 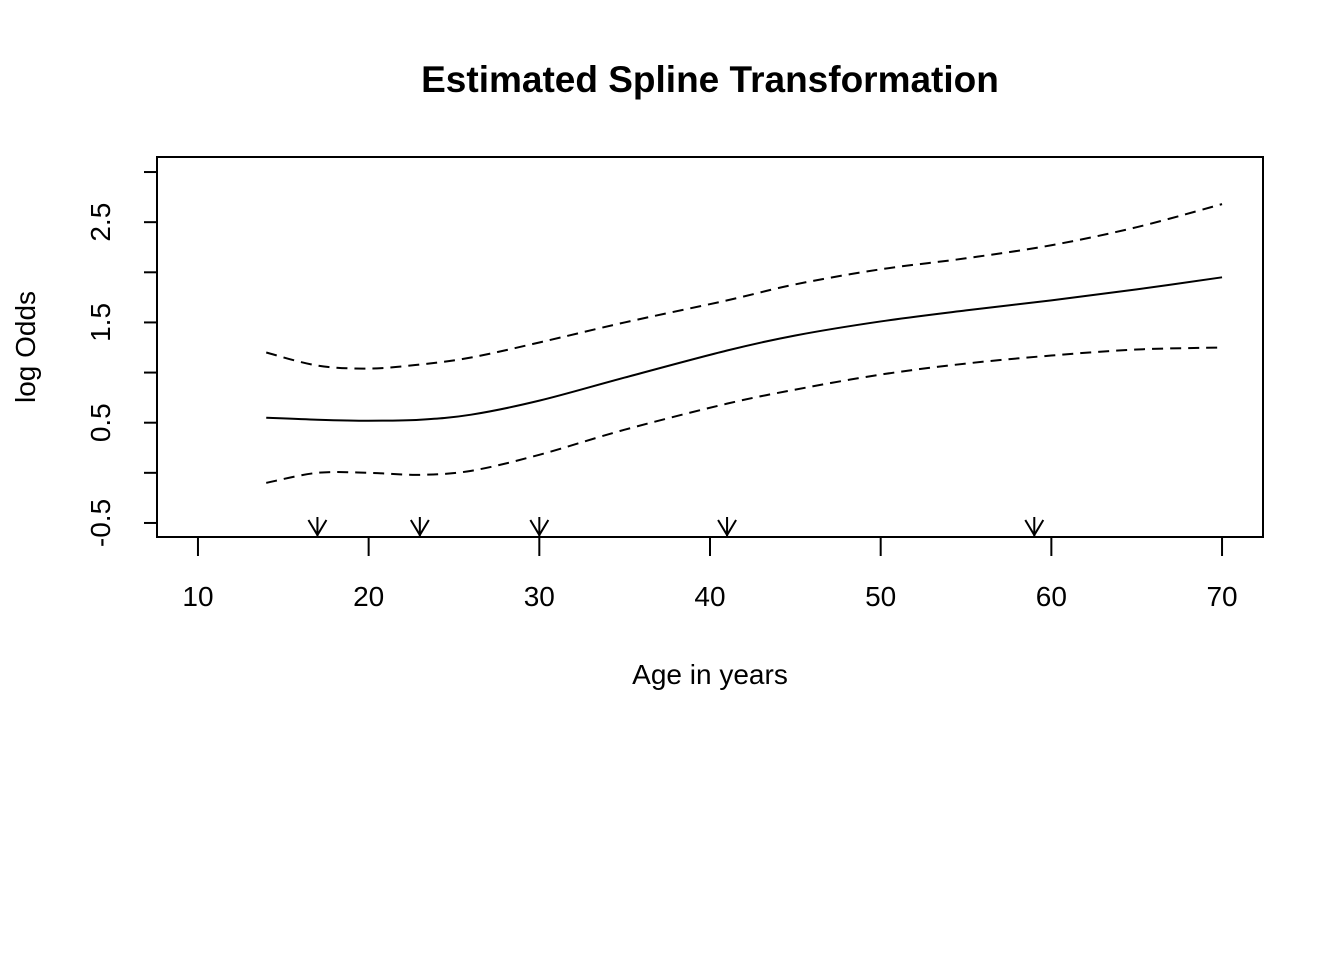 What do you see at coordinates (710, 674) in the screenshot?
I see `x-axis-label: Age in years` at bounding box center [710, 674].